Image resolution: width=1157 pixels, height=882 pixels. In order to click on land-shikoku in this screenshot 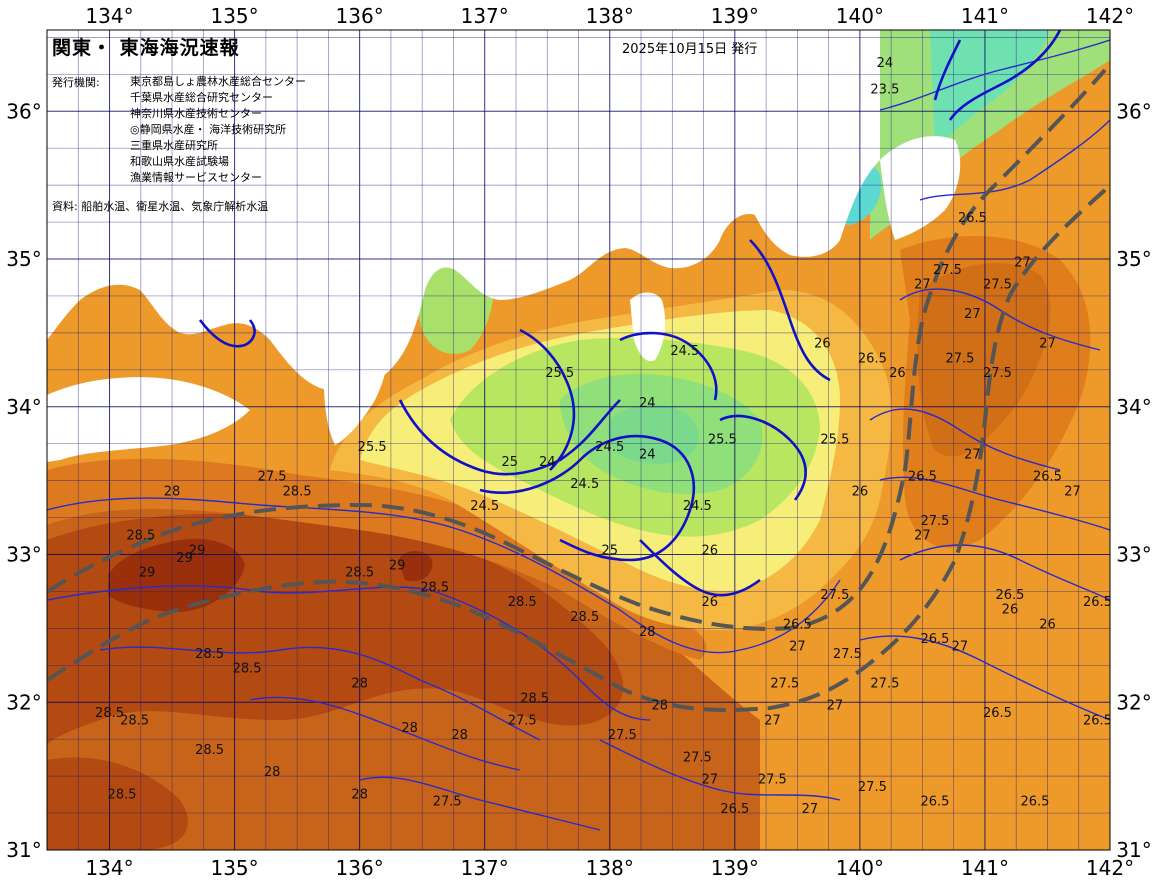, I will do `click(148, 419)`.